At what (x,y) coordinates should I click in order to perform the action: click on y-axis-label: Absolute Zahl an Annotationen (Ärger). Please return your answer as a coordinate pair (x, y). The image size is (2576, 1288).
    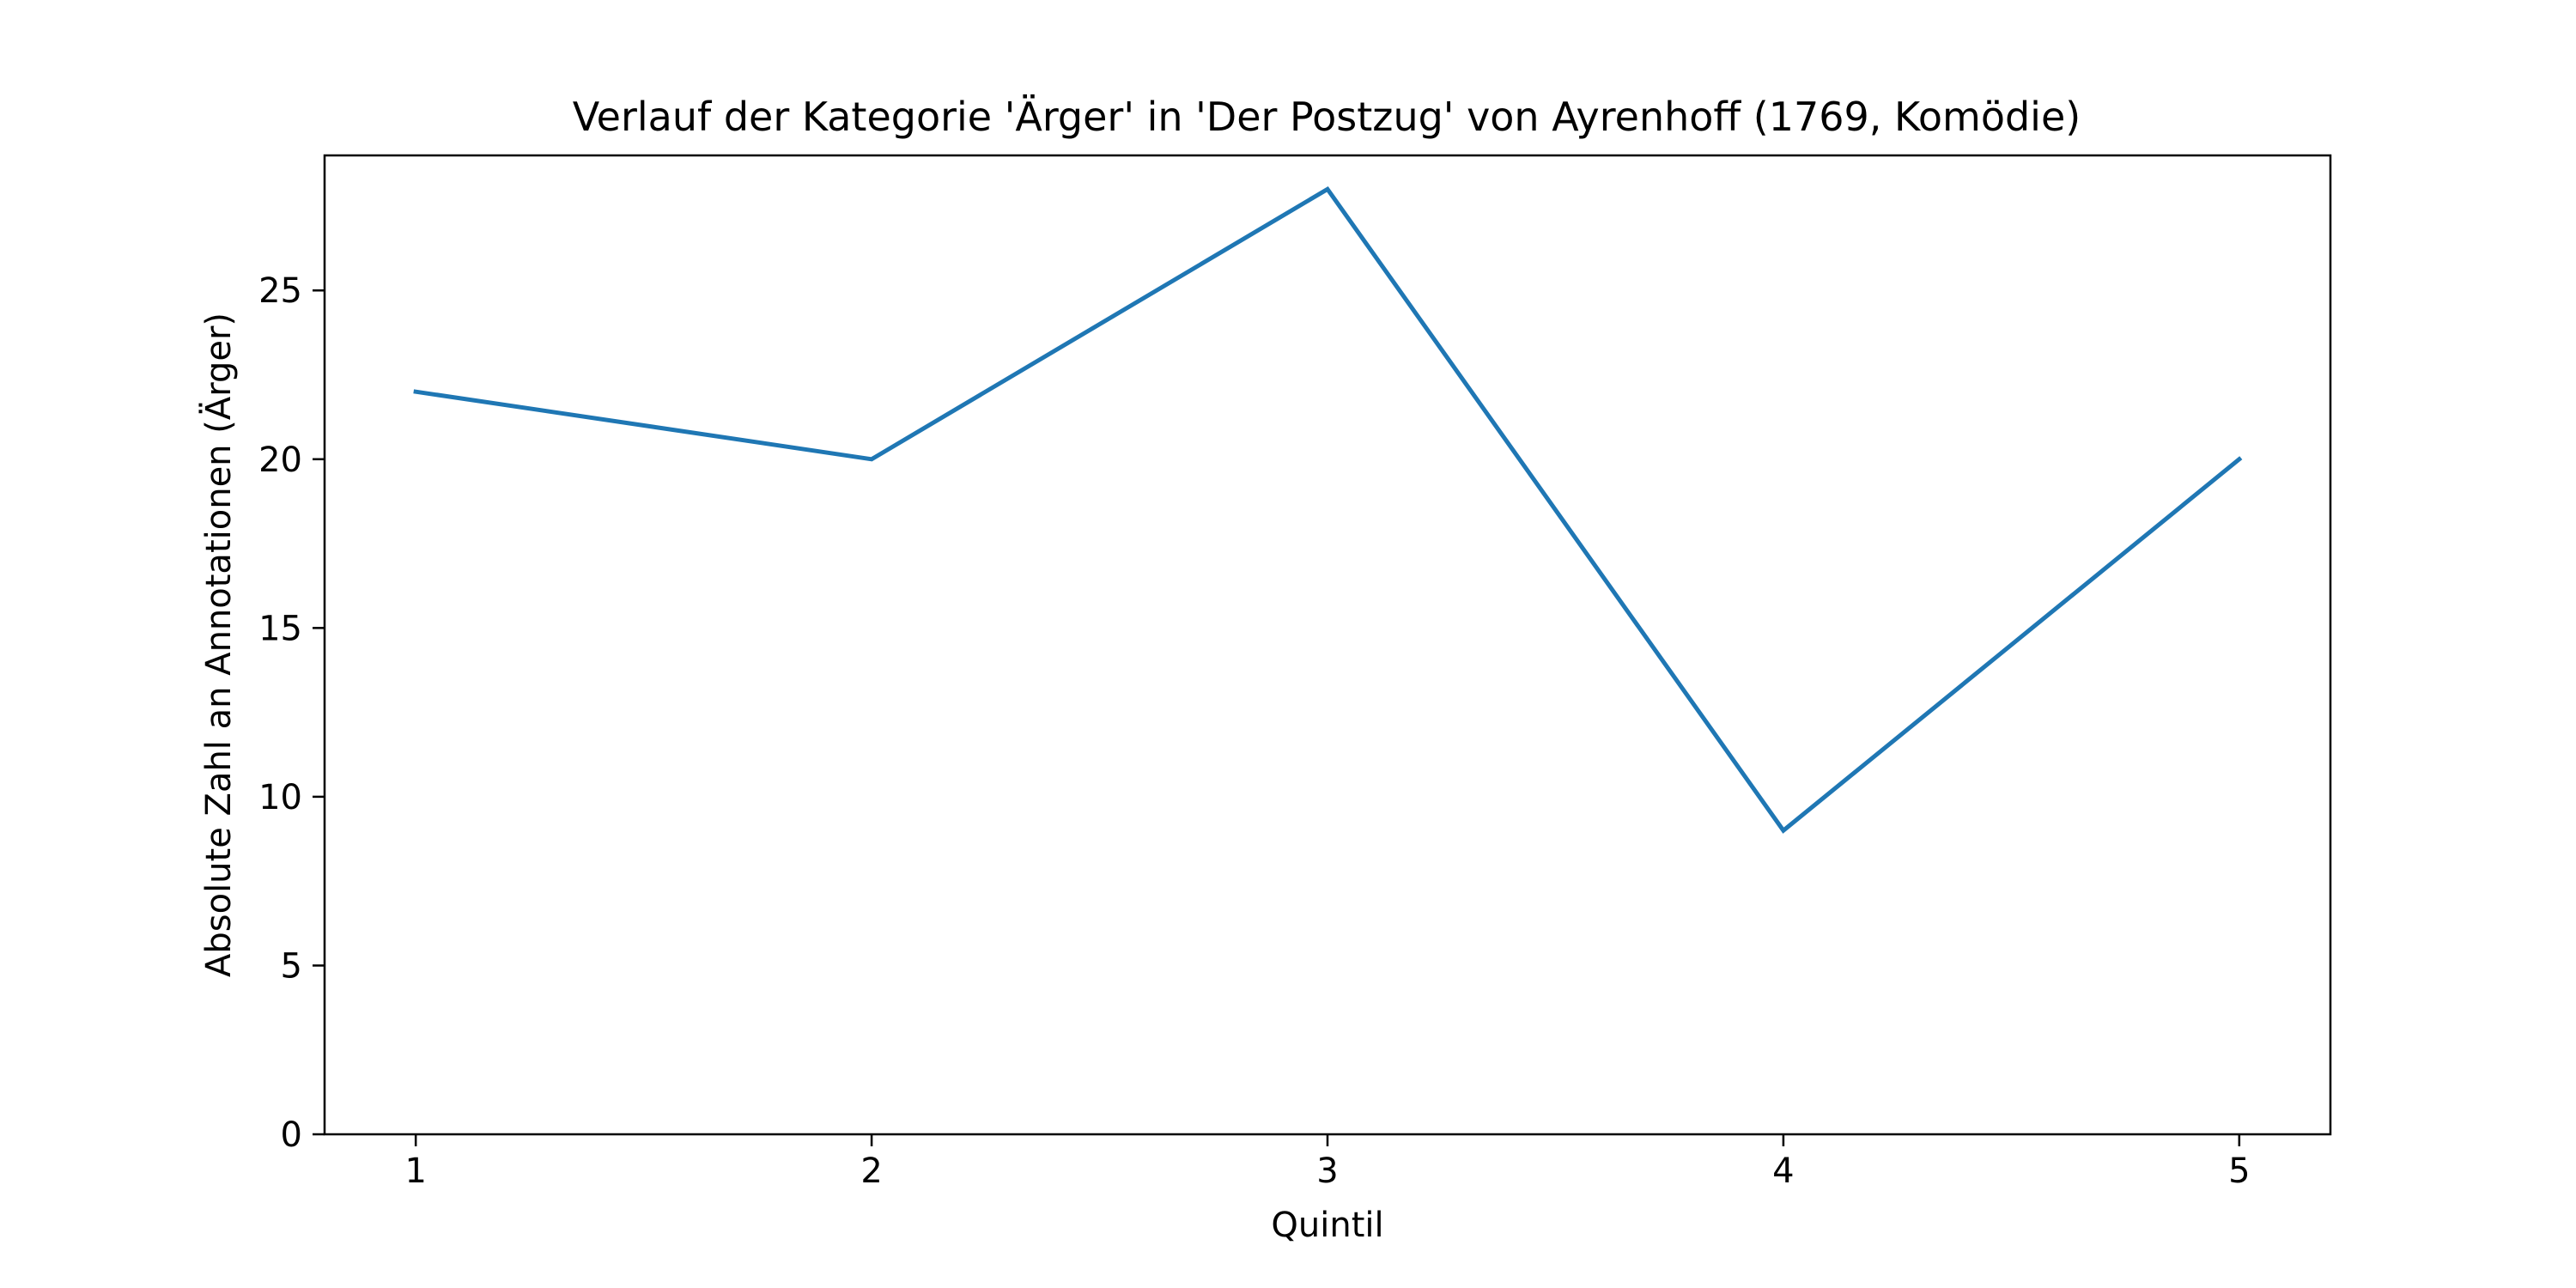
    Looking at the image, I should click on (218, 645).